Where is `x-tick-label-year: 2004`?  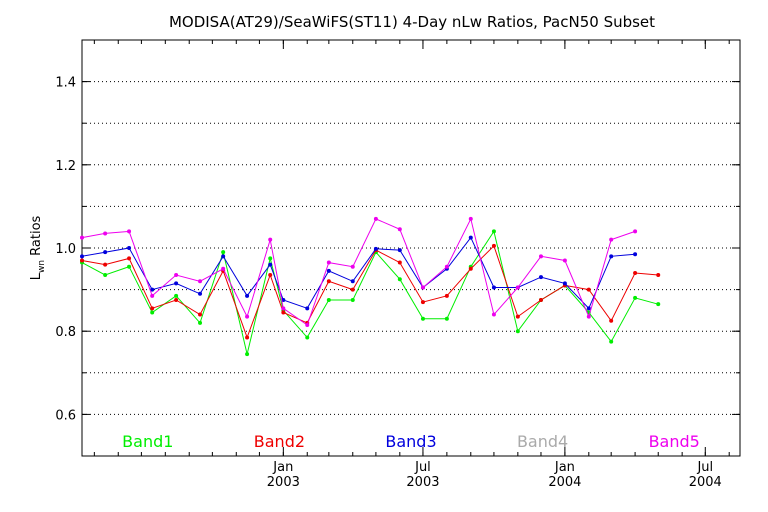 x-tick-label-year: 2004 is located at coordinates (564, 482).